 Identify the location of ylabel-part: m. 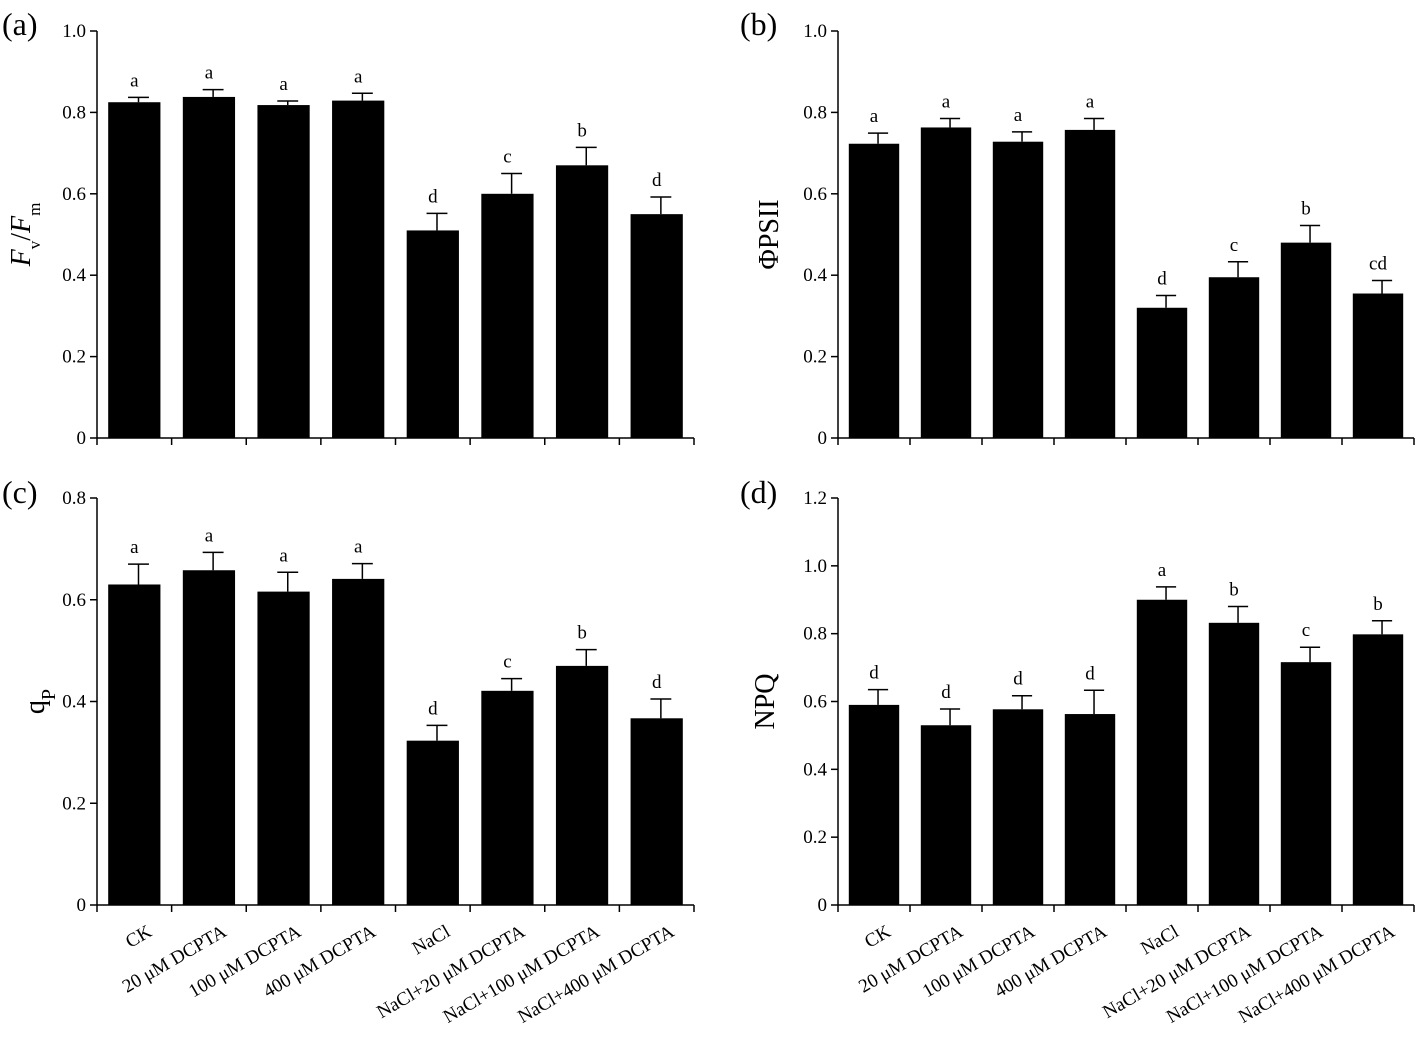
(34, 209).